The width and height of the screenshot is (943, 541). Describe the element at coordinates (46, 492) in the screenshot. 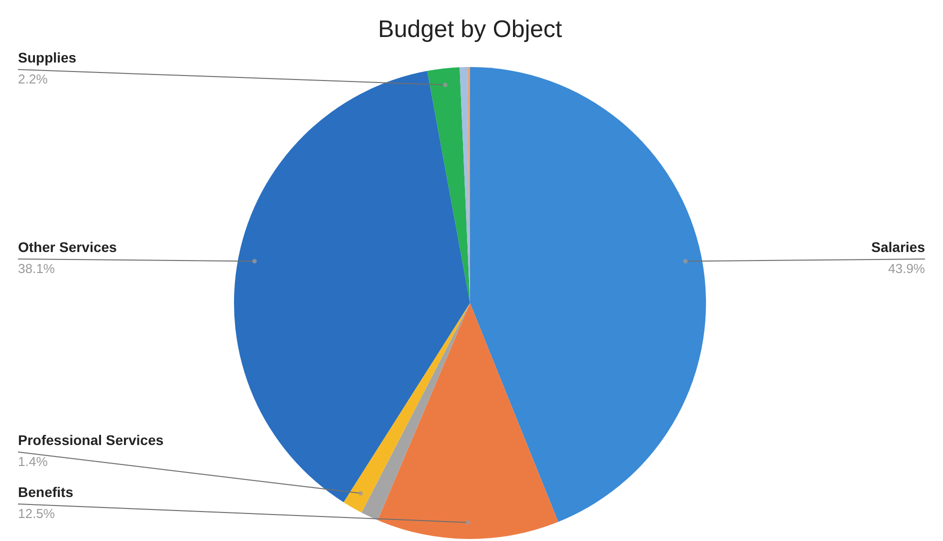

I see `slice-label: Benefits` at that location.